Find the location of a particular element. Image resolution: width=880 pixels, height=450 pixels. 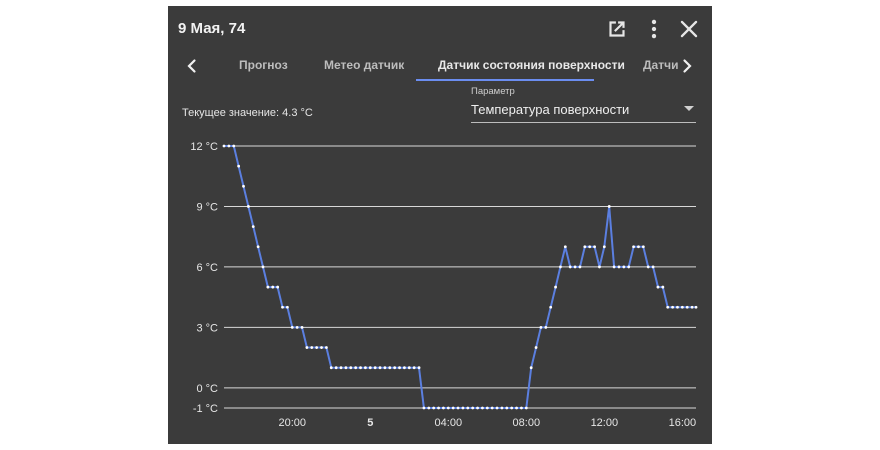

tab-forecast: Прогноз is located at coordinates (263, 65).